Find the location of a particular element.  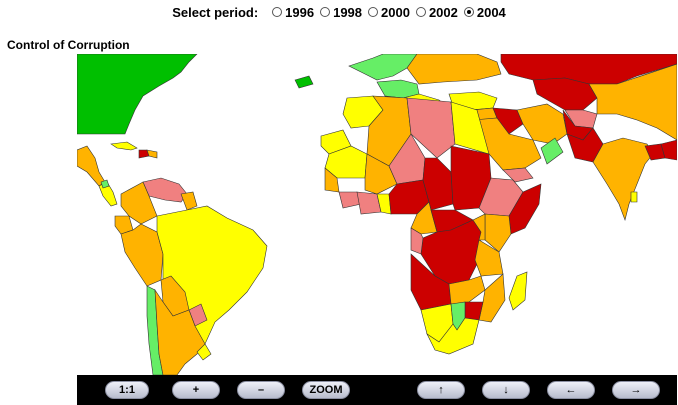

period-option-1998: 1998 is located at coordinates (341, 12).